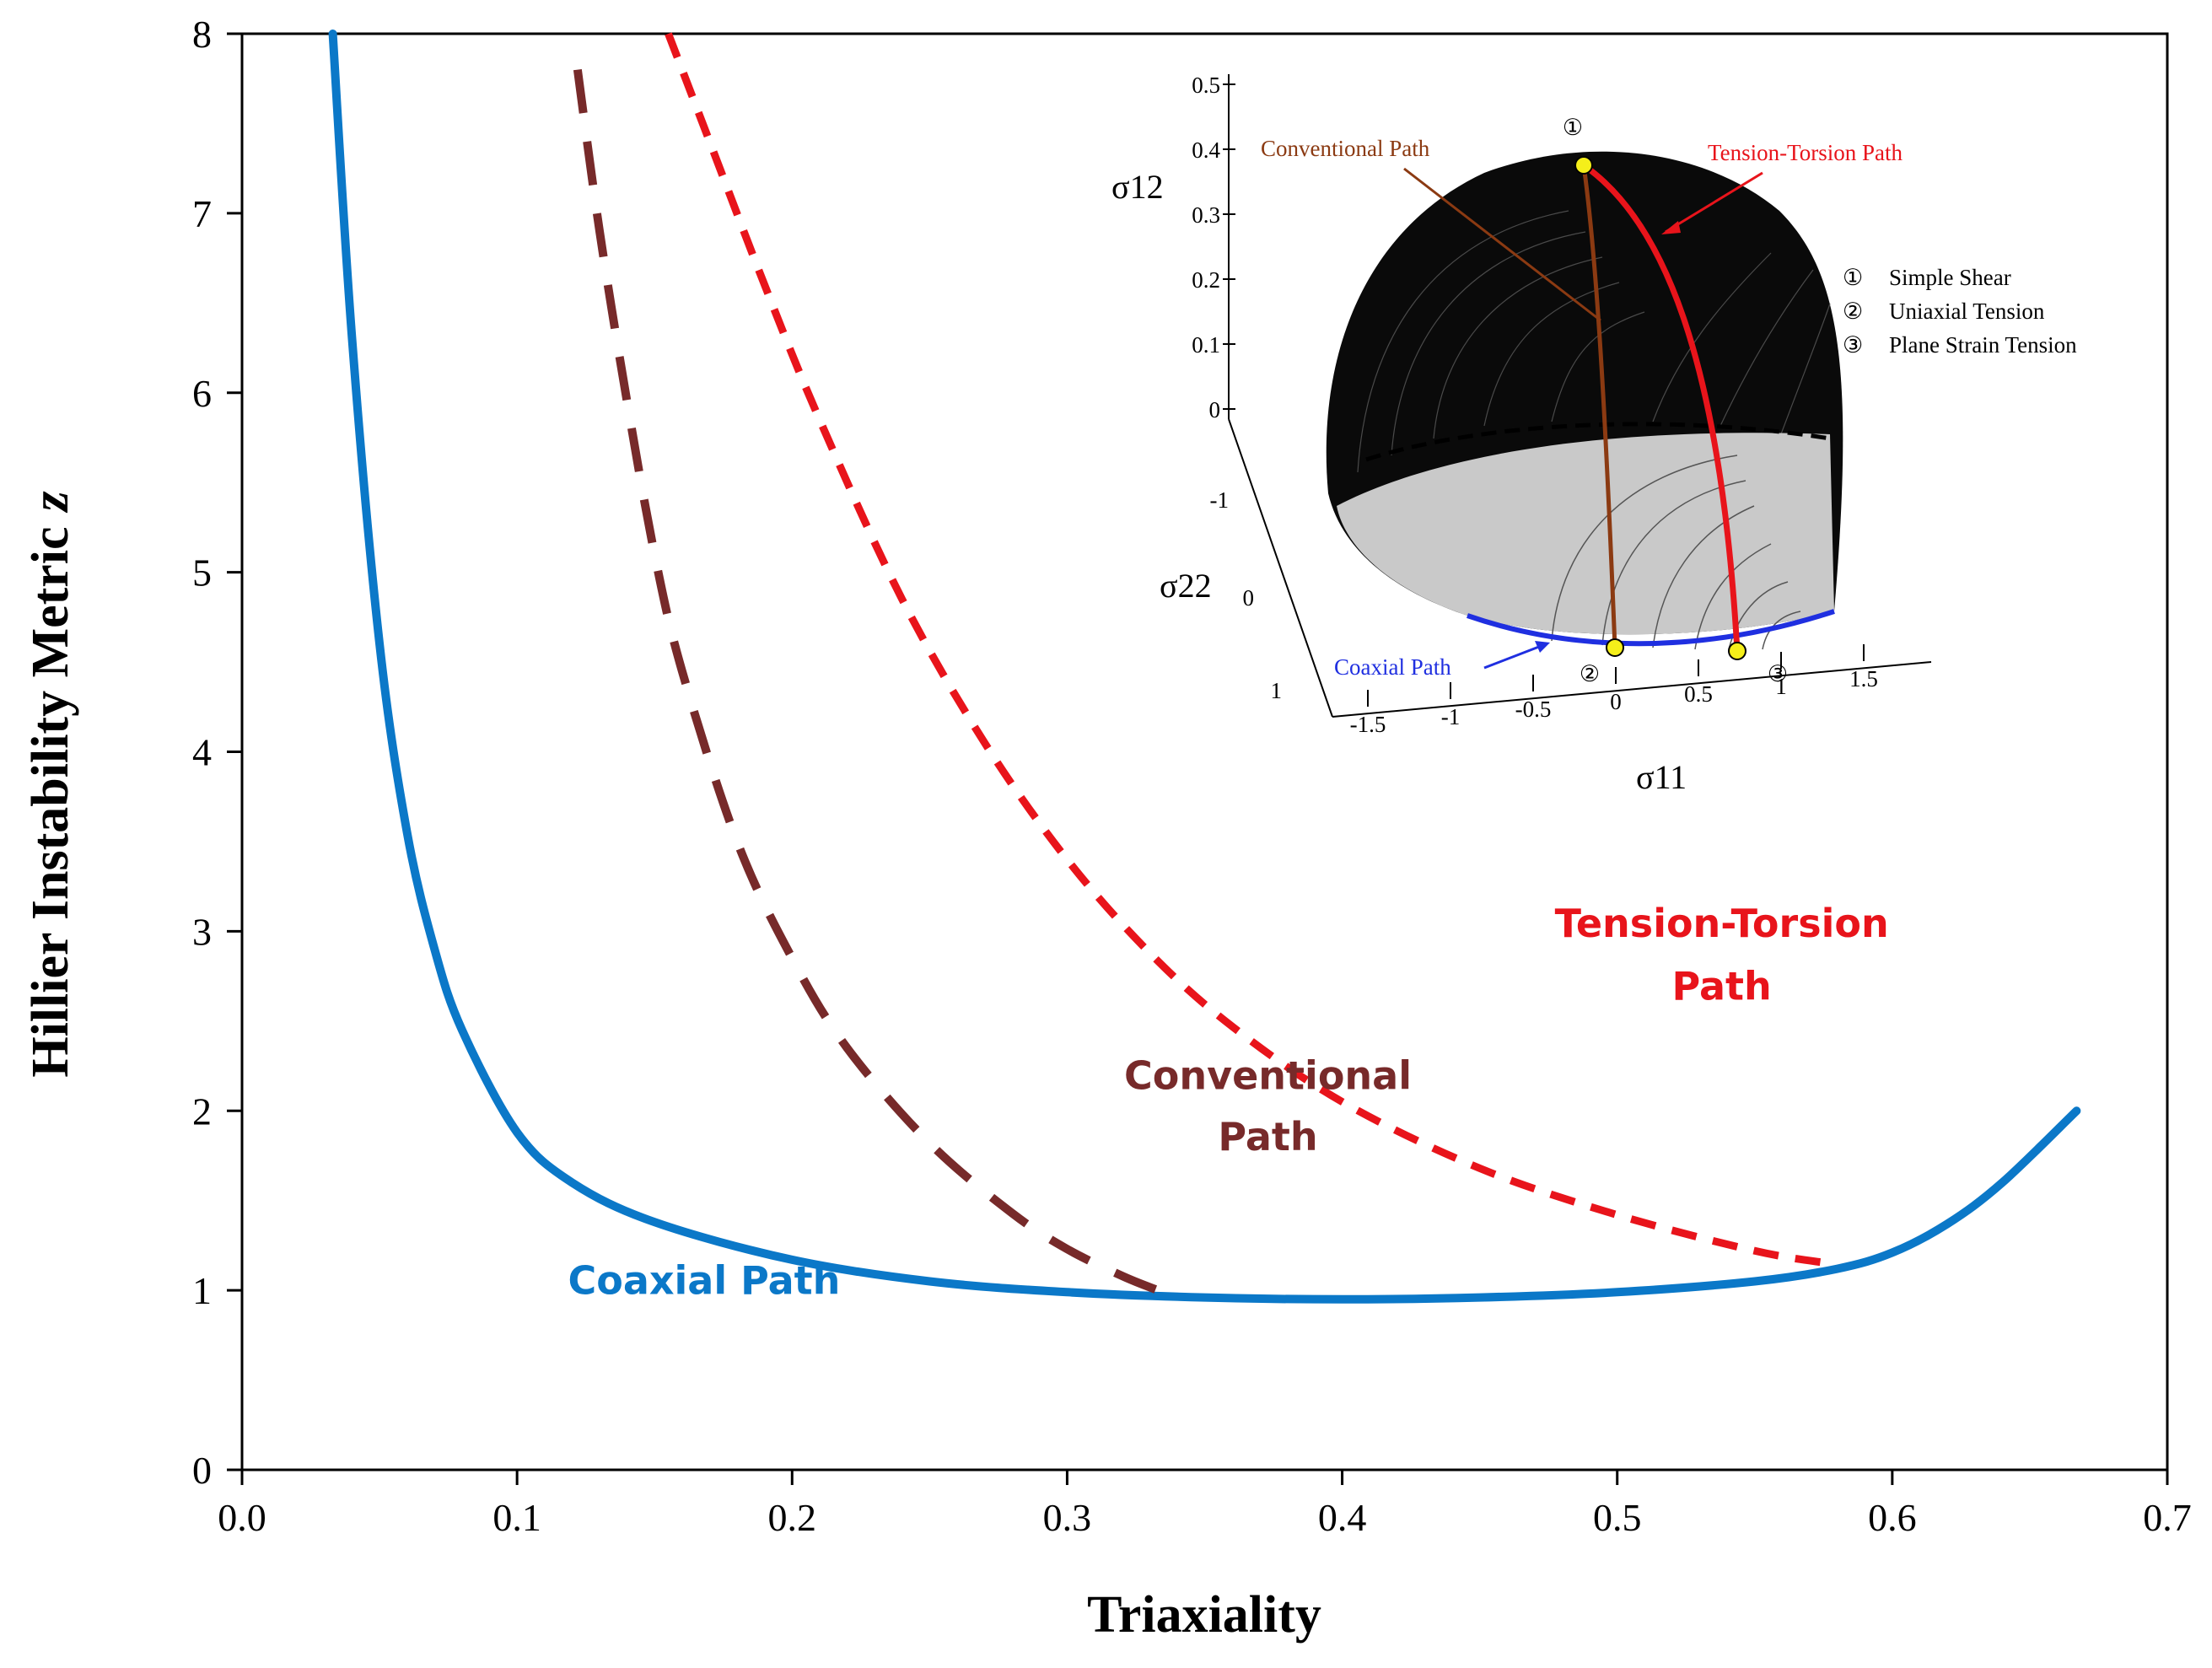 This screenshot has height=1668, width=2212. I want to click on yield-surface-dashed-boundary, so click(1598, 442).